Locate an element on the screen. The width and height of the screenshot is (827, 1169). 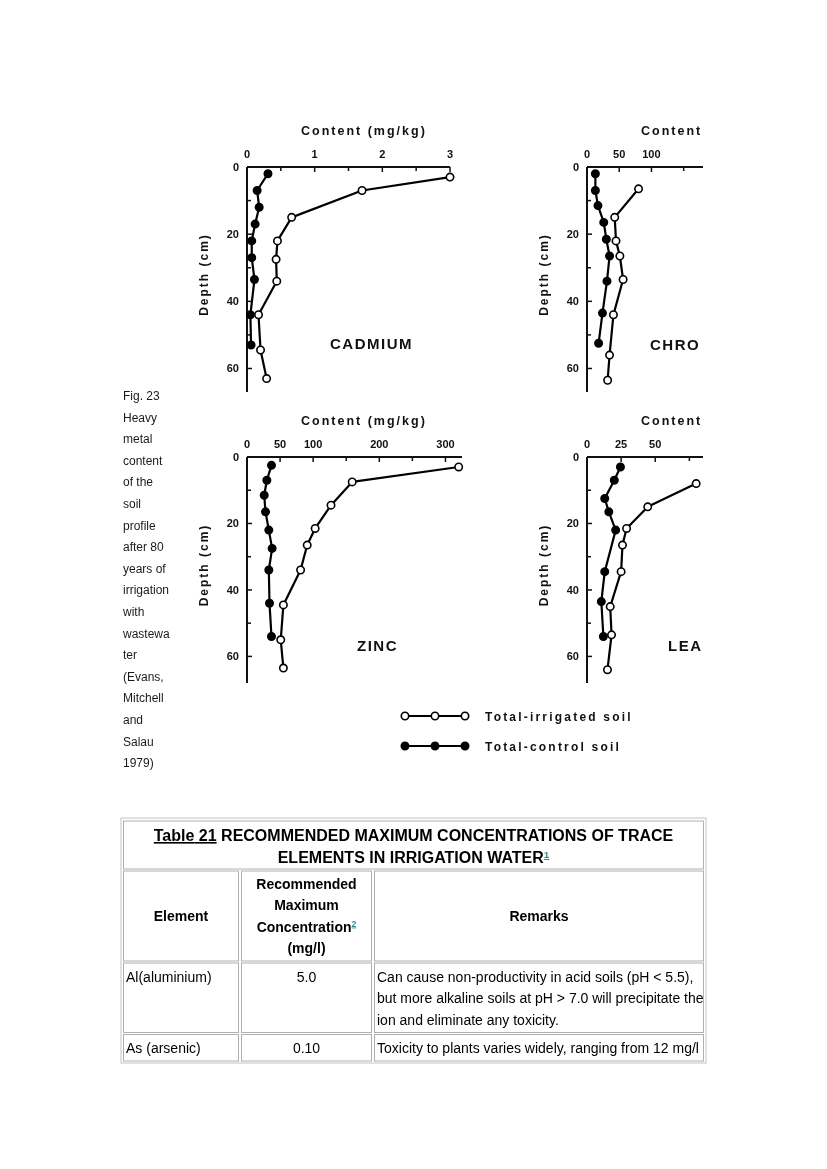
category-label: Recommended Maximum Concentration$^{2}$ (mg/l) is located at coordinates (306, 915).